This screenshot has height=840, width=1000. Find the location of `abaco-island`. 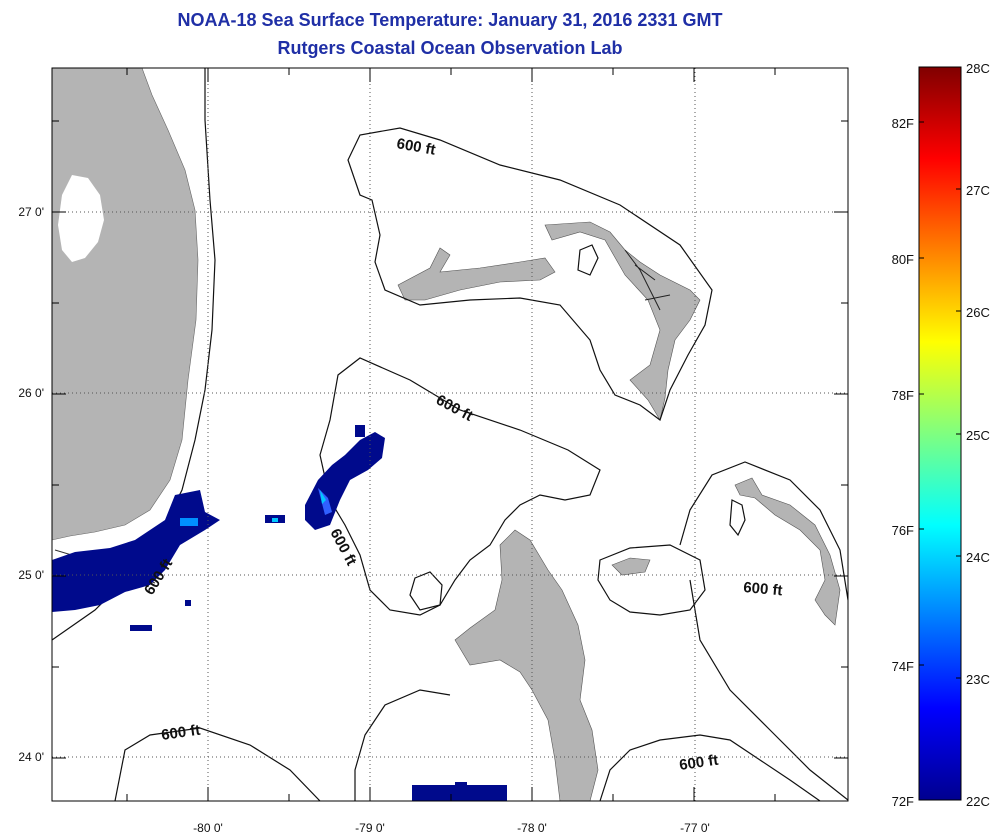

abaco-island is located at coordinates (622, 321).